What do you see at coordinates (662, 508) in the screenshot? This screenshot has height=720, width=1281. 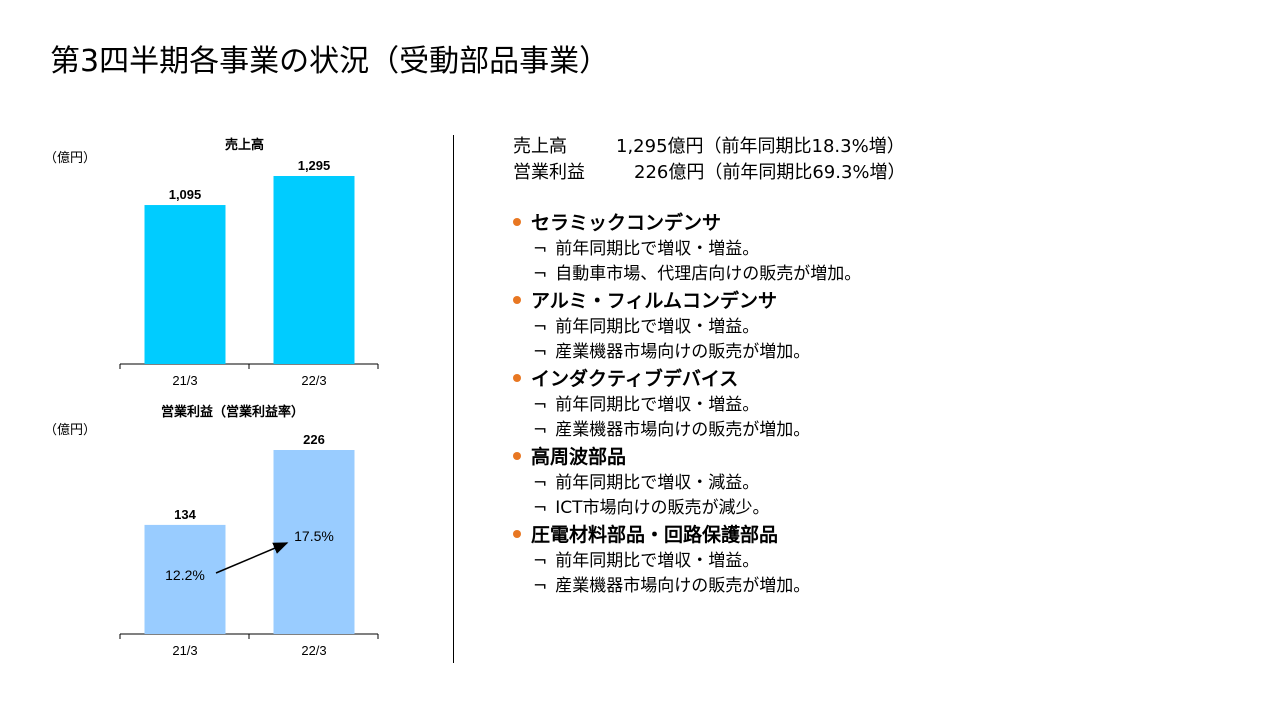 I see `item-text: ICT市場向けの販売が減少。` at bounding box center [662, 508].